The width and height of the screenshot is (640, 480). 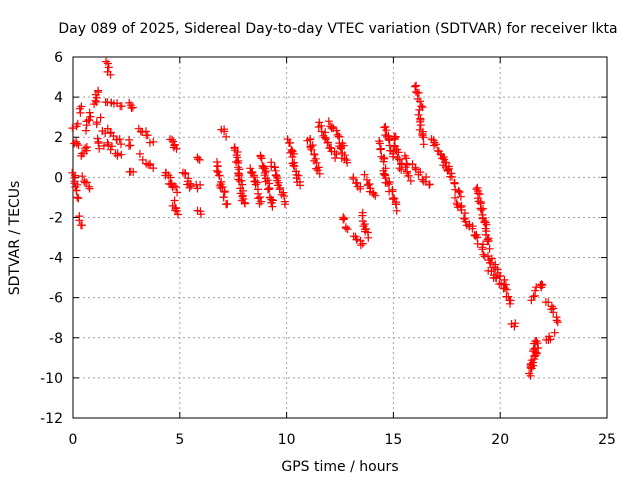 What do you see at coordinates (73, 440) in the screenshot?
I see `x-tick-label: 0` at bounding box center [73, 440].